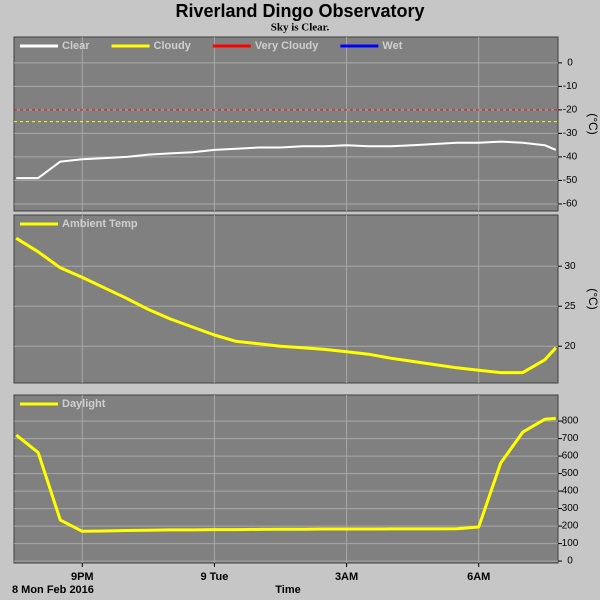  What do you see at coordinates (570, 204) in the screenshot?
I see `y-tick-label: -60` at bounding box center [570, 204].